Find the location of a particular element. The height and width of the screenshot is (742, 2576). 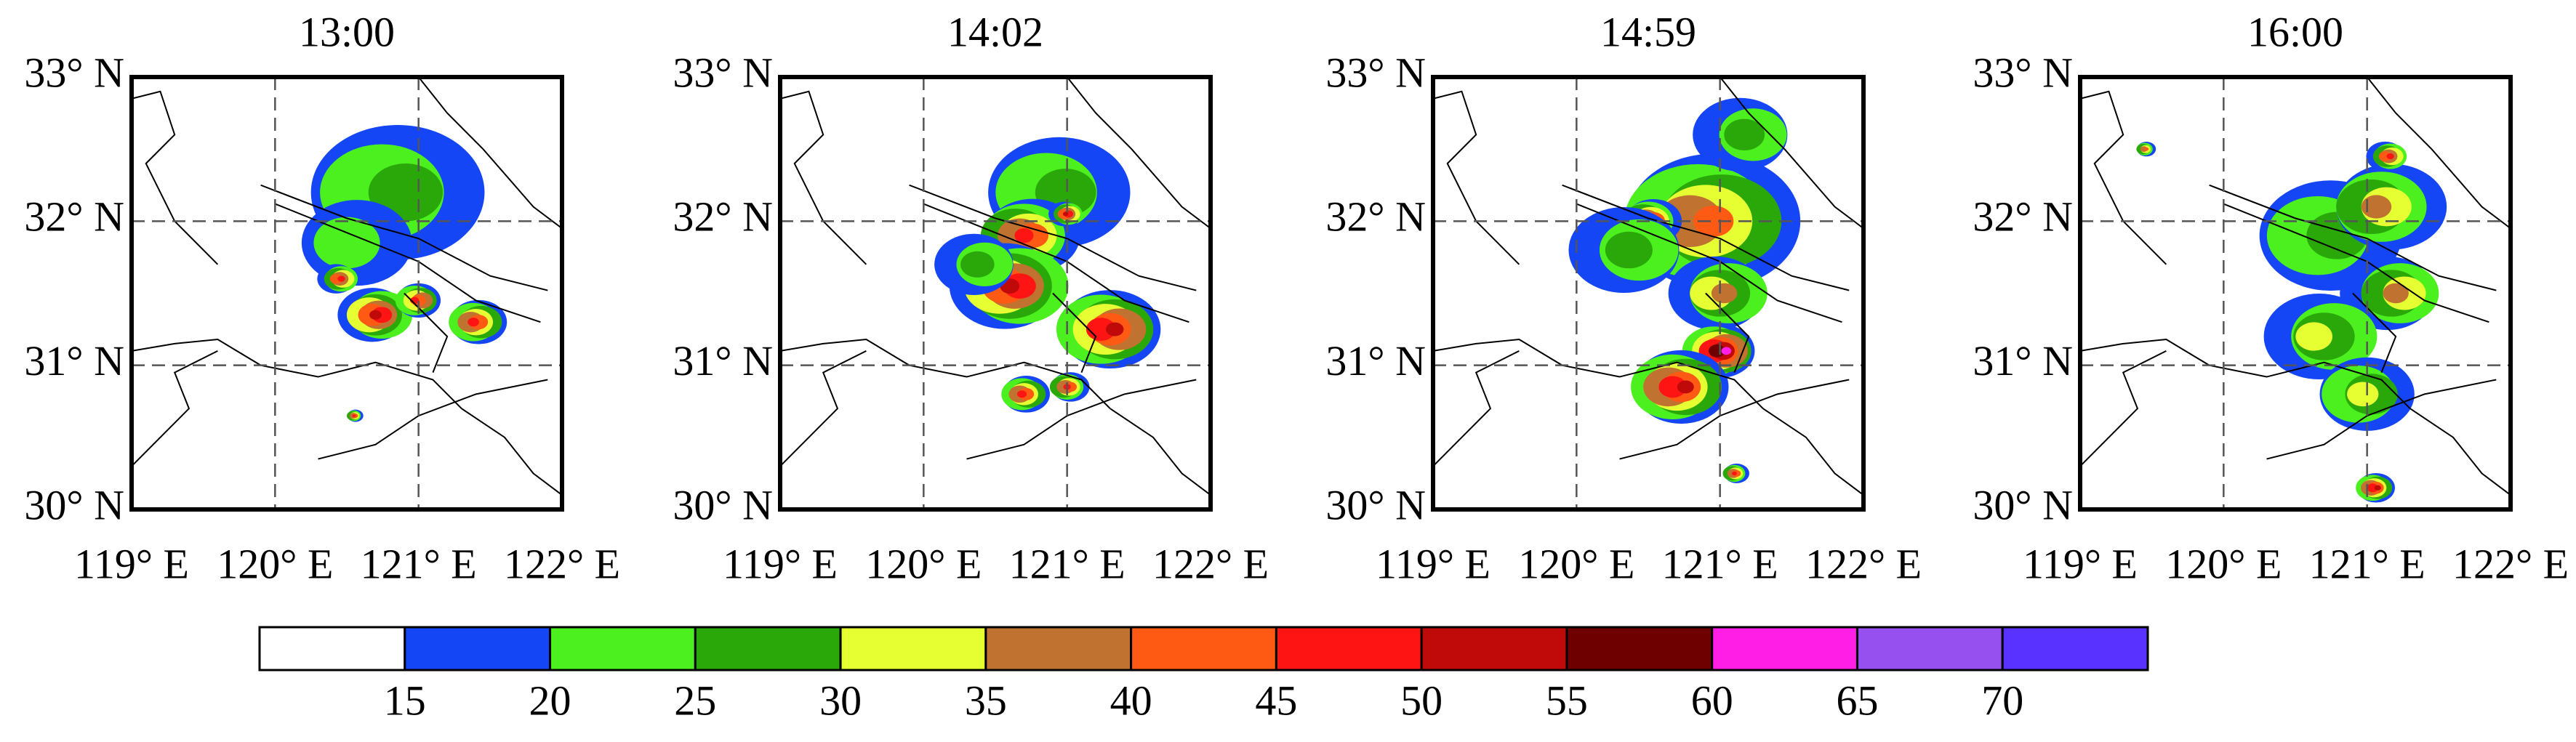

colorbar-label: 45 is located at coordinates (1276, 700).